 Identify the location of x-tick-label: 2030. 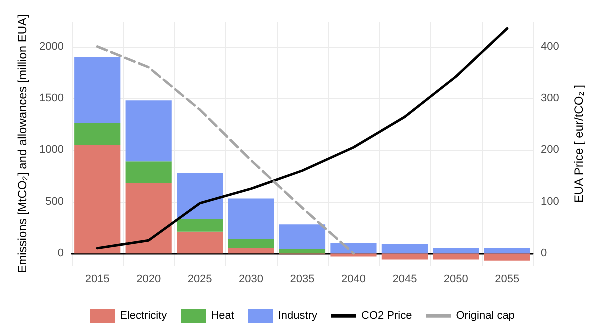
(251, 280).